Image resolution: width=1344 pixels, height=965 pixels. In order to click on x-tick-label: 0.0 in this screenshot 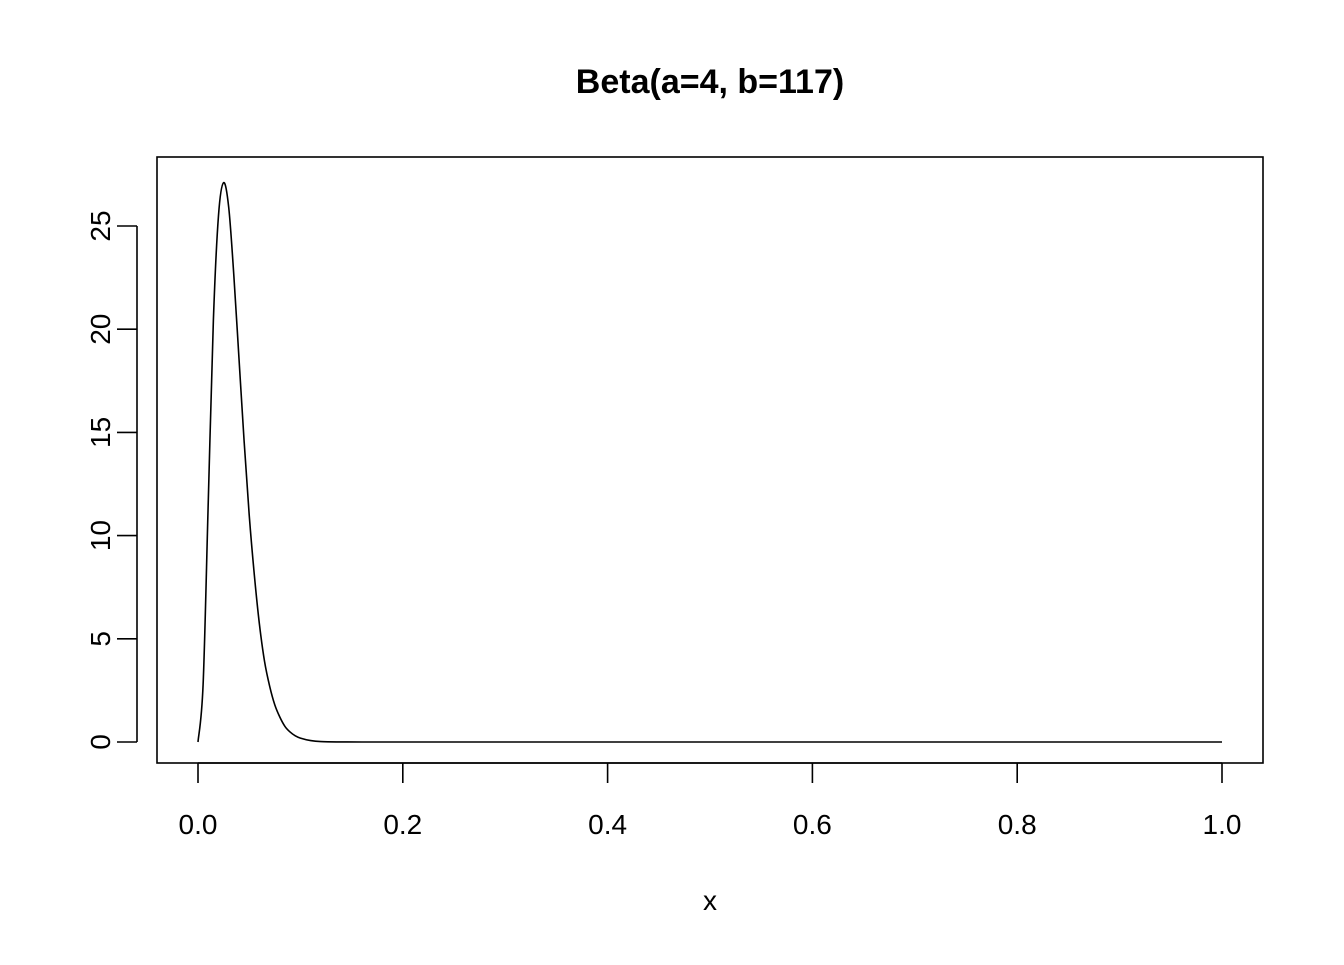, I will do `click(198, 824)`.